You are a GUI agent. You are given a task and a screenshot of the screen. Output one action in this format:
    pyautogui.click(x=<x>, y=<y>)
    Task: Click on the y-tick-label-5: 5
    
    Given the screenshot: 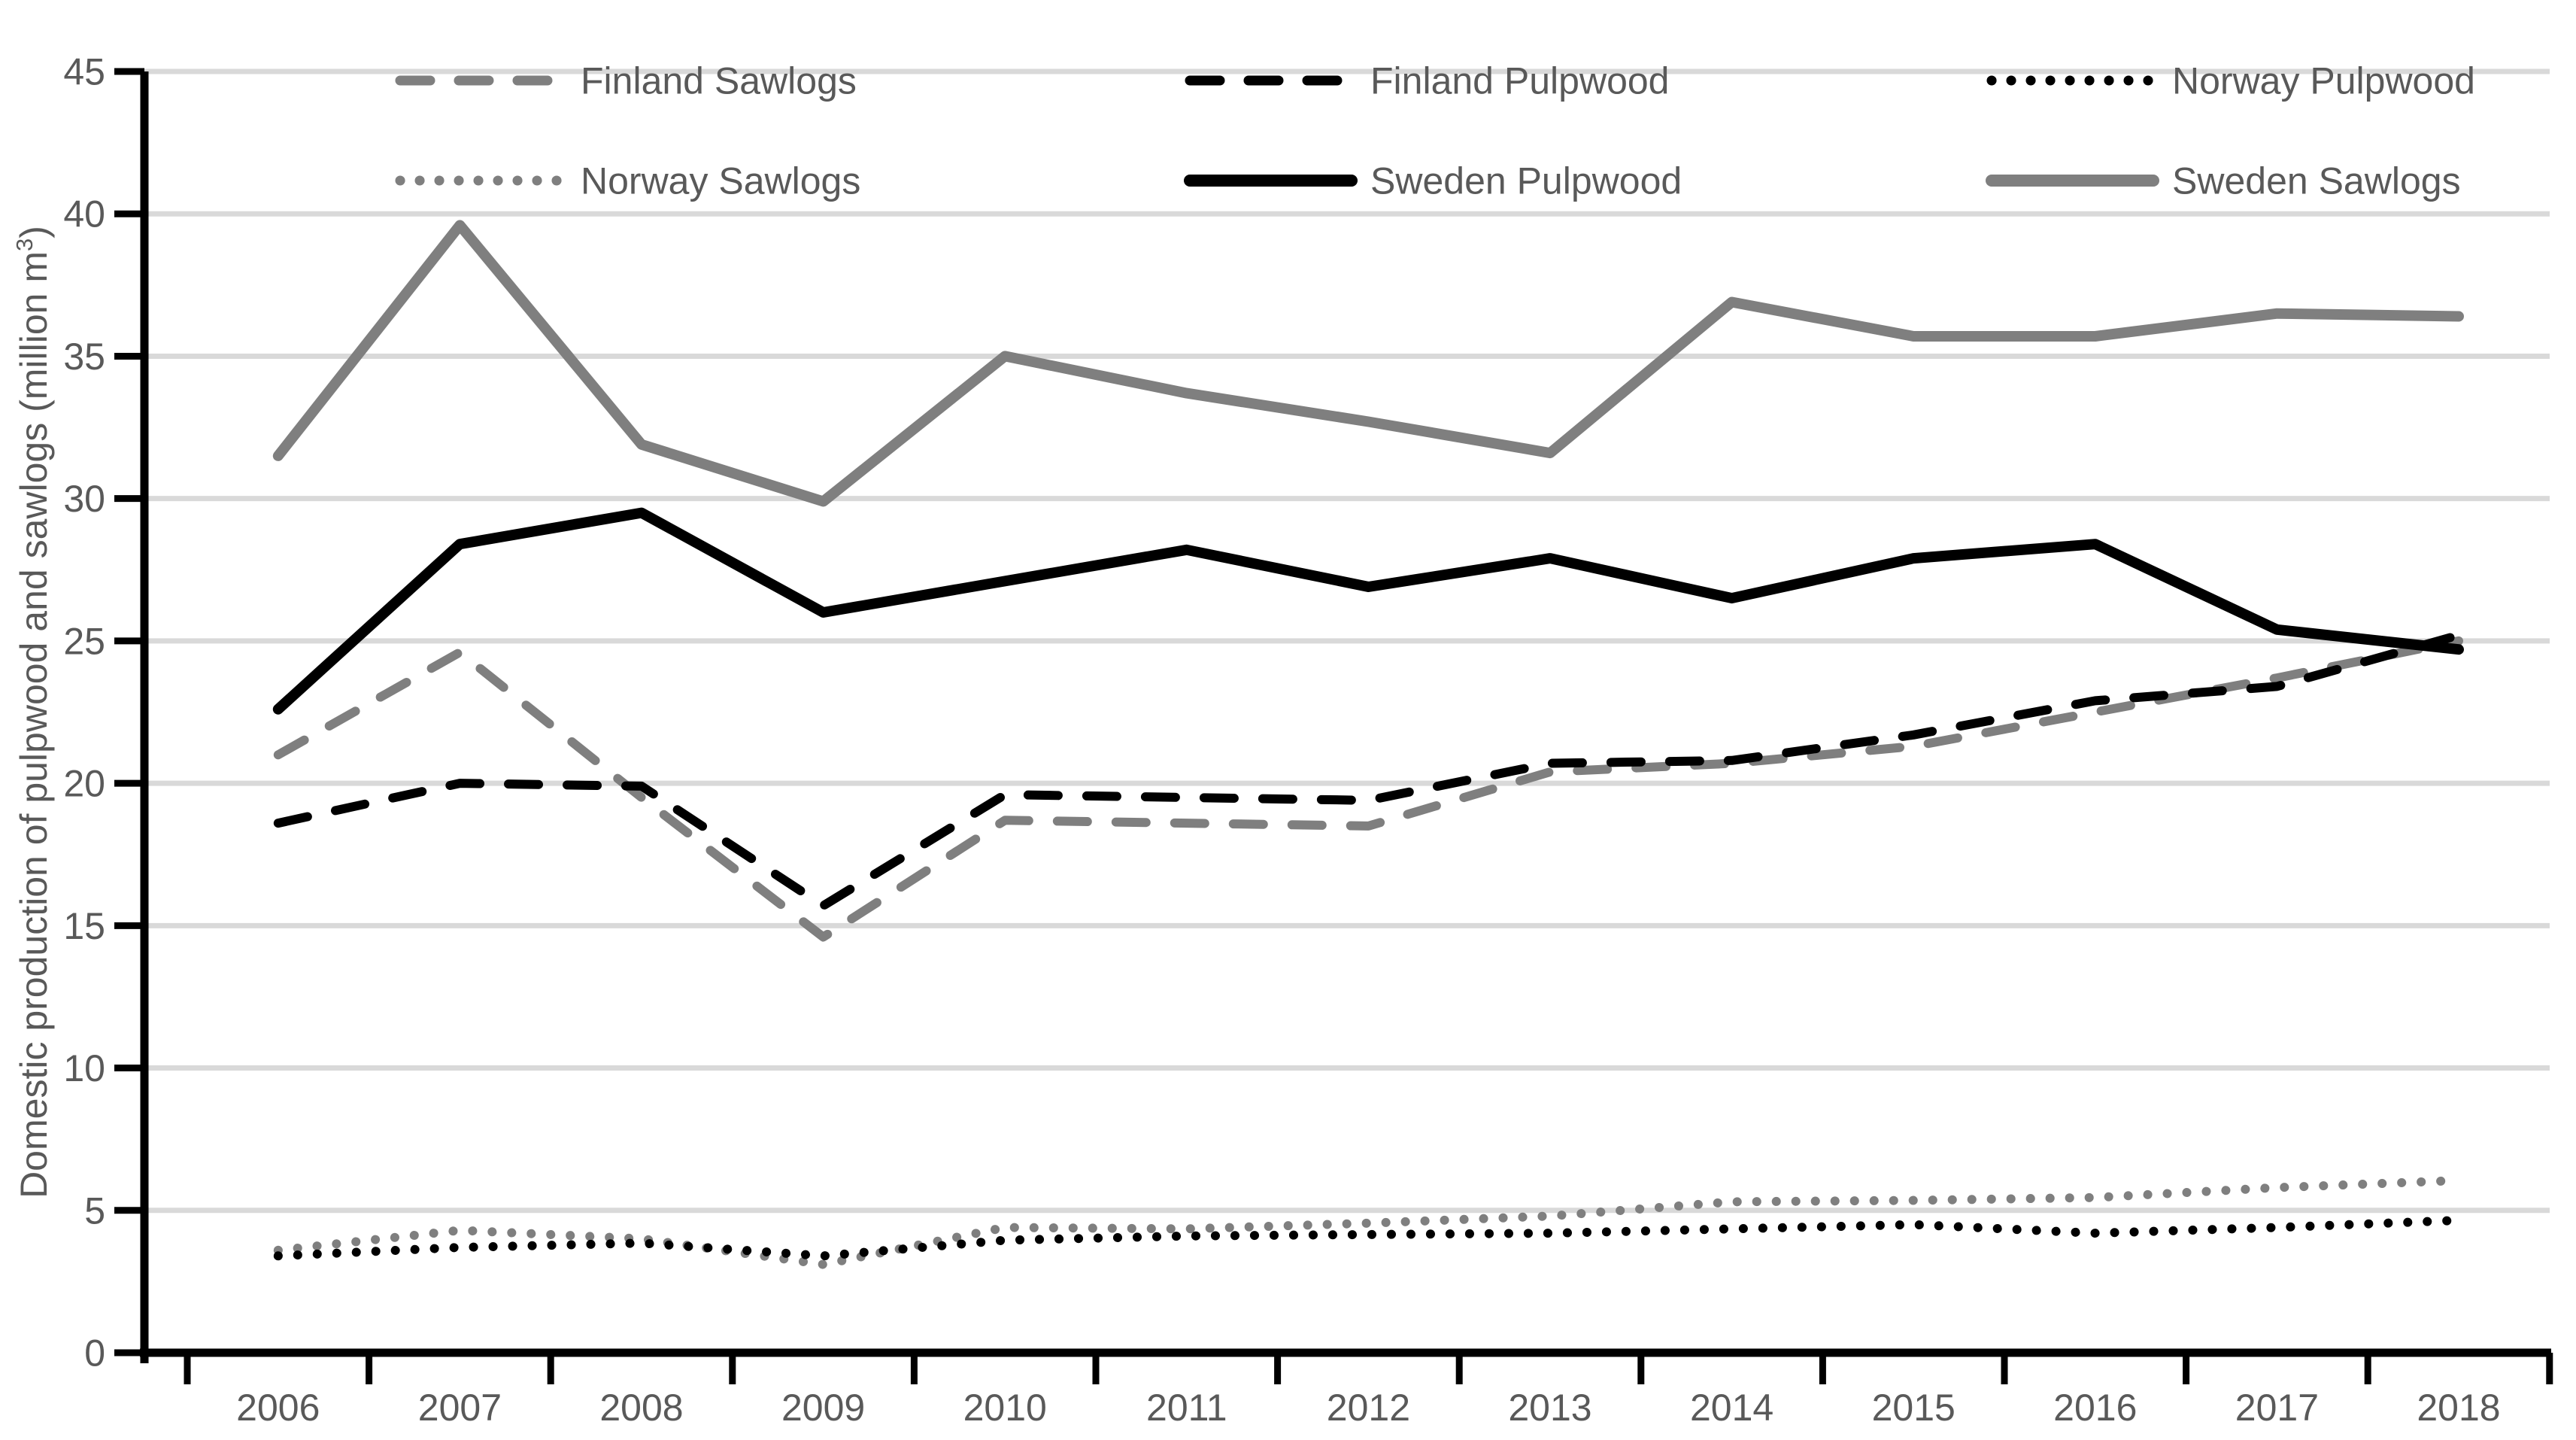 What is the action you would take?
    pyautogui.click(x=94, y=1210)
    